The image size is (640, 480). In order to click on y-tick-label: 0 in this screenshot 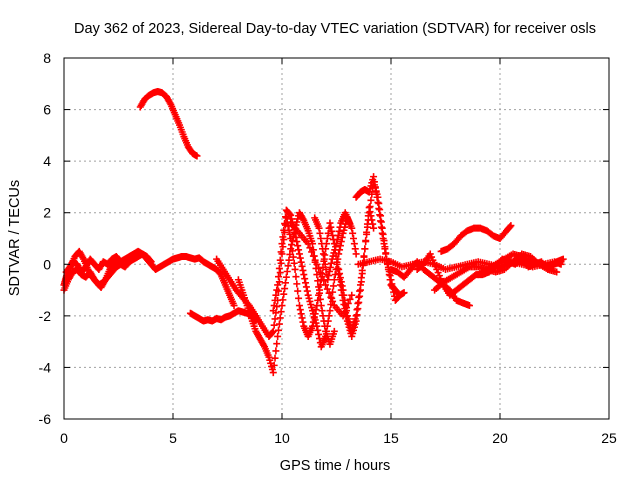, I will do `click(47, 264)`.